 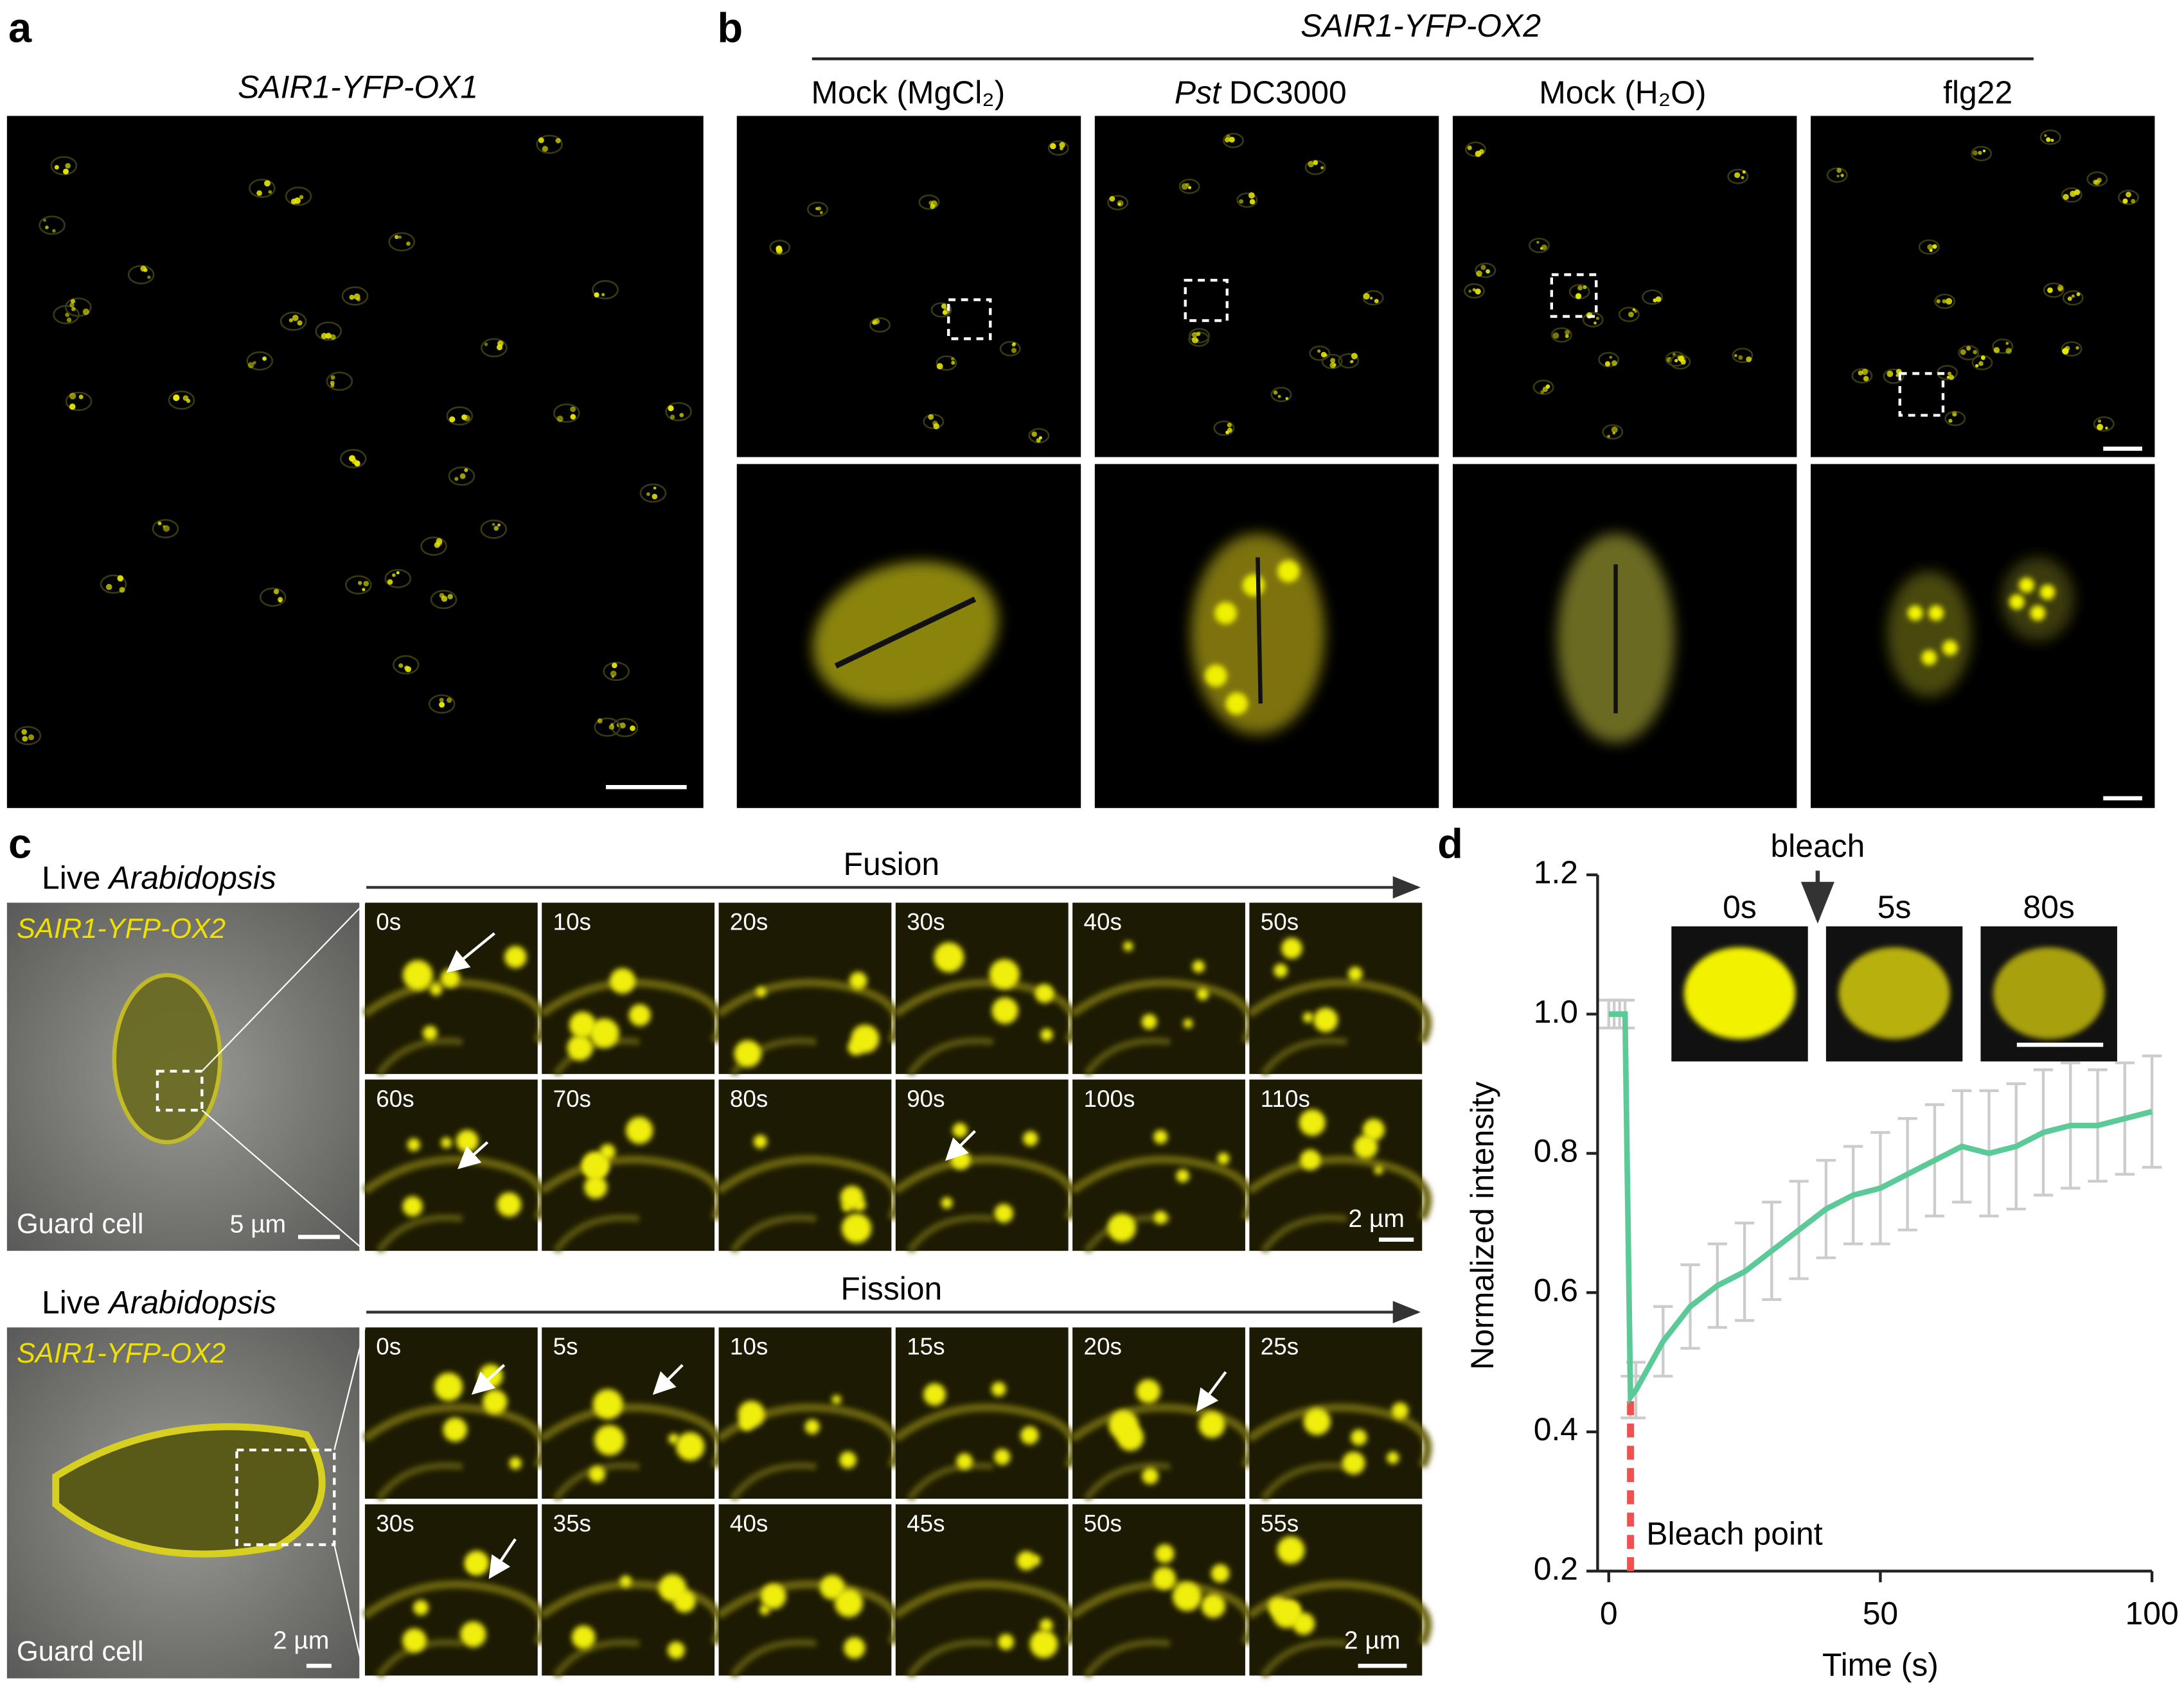 I want to click on column-header: flg22, so click(x=1978, y=92).